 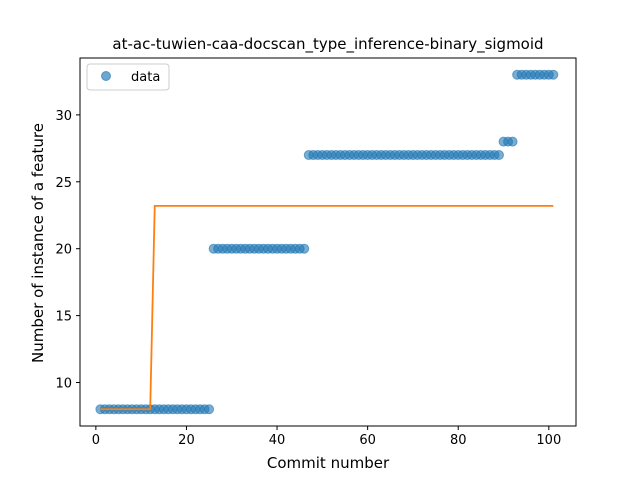 What do you see at coordinates (63, 116) in the screenshot?
I see `y-tick-label: 30` at bounding box center [63, 116].